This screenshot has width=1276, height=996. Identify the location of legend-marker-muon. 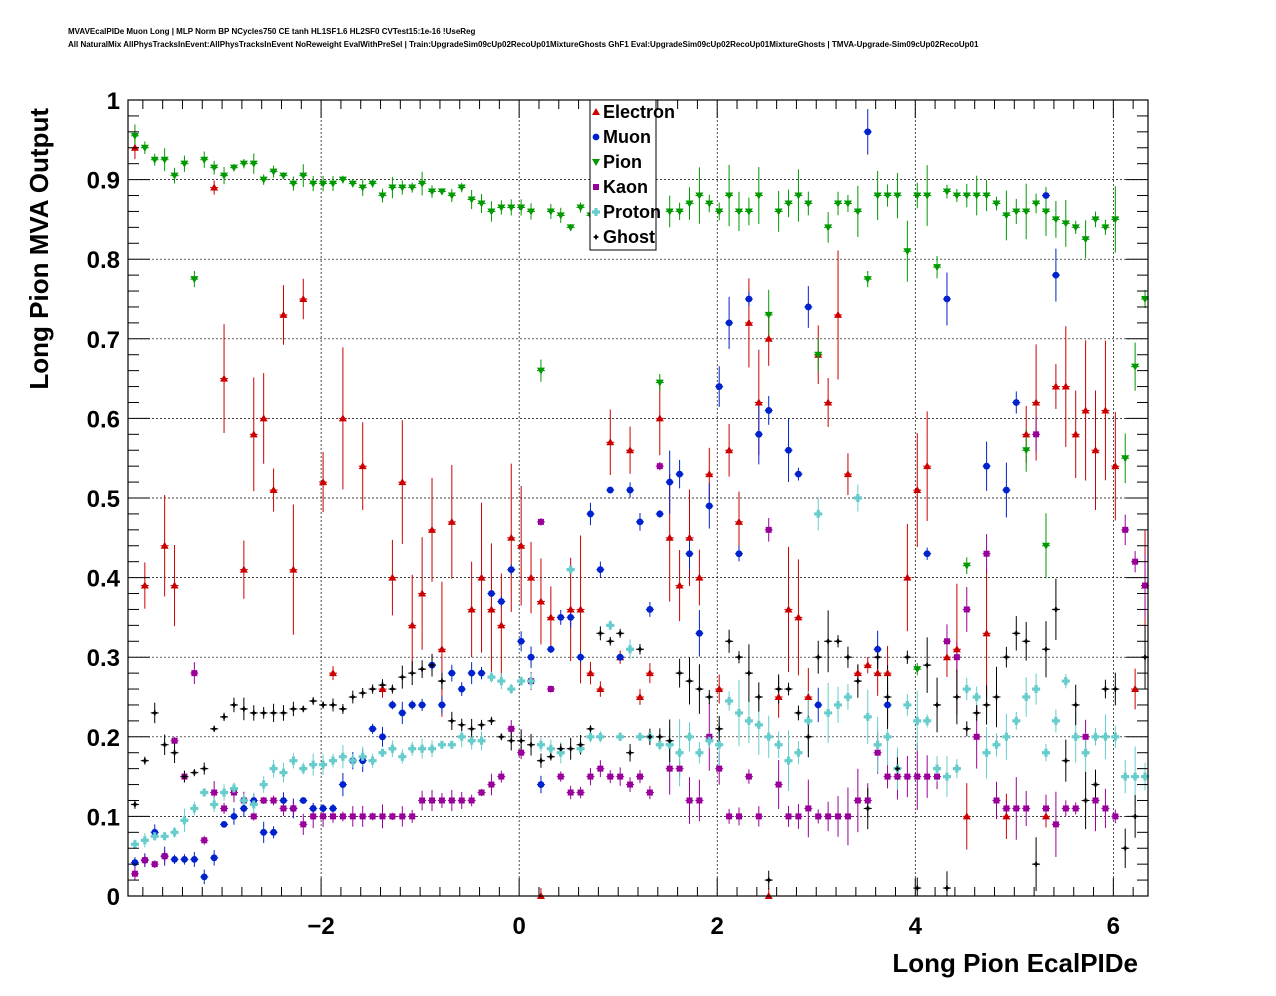
(596, 137).